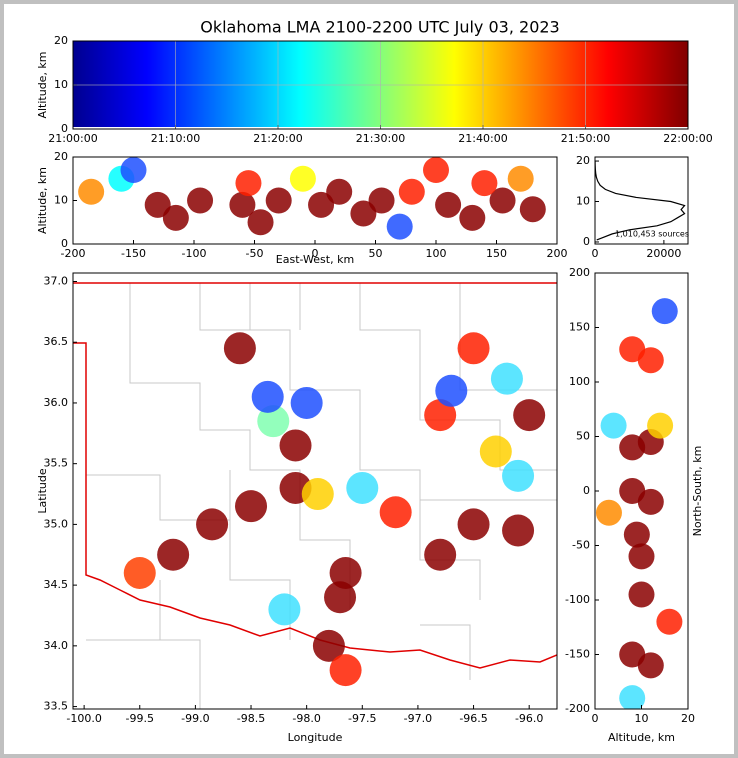 This screenshot has height=758, width=738. Describe the element at coordinates (175, 138) in the screenshot. I see `x-tick-label: 21:10:00` at that location.